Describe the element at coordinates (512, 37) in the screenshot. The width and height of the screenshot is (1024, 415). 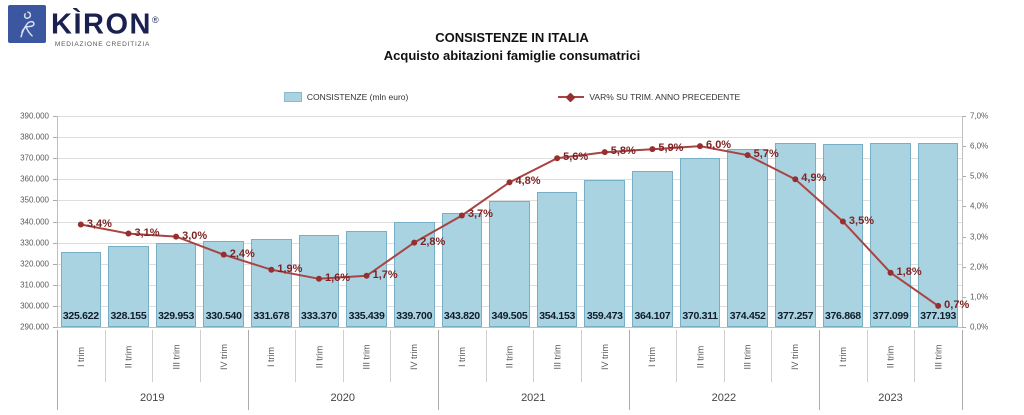
I see `chart-title: CONSISTENZE IN ITALIA` at that location.